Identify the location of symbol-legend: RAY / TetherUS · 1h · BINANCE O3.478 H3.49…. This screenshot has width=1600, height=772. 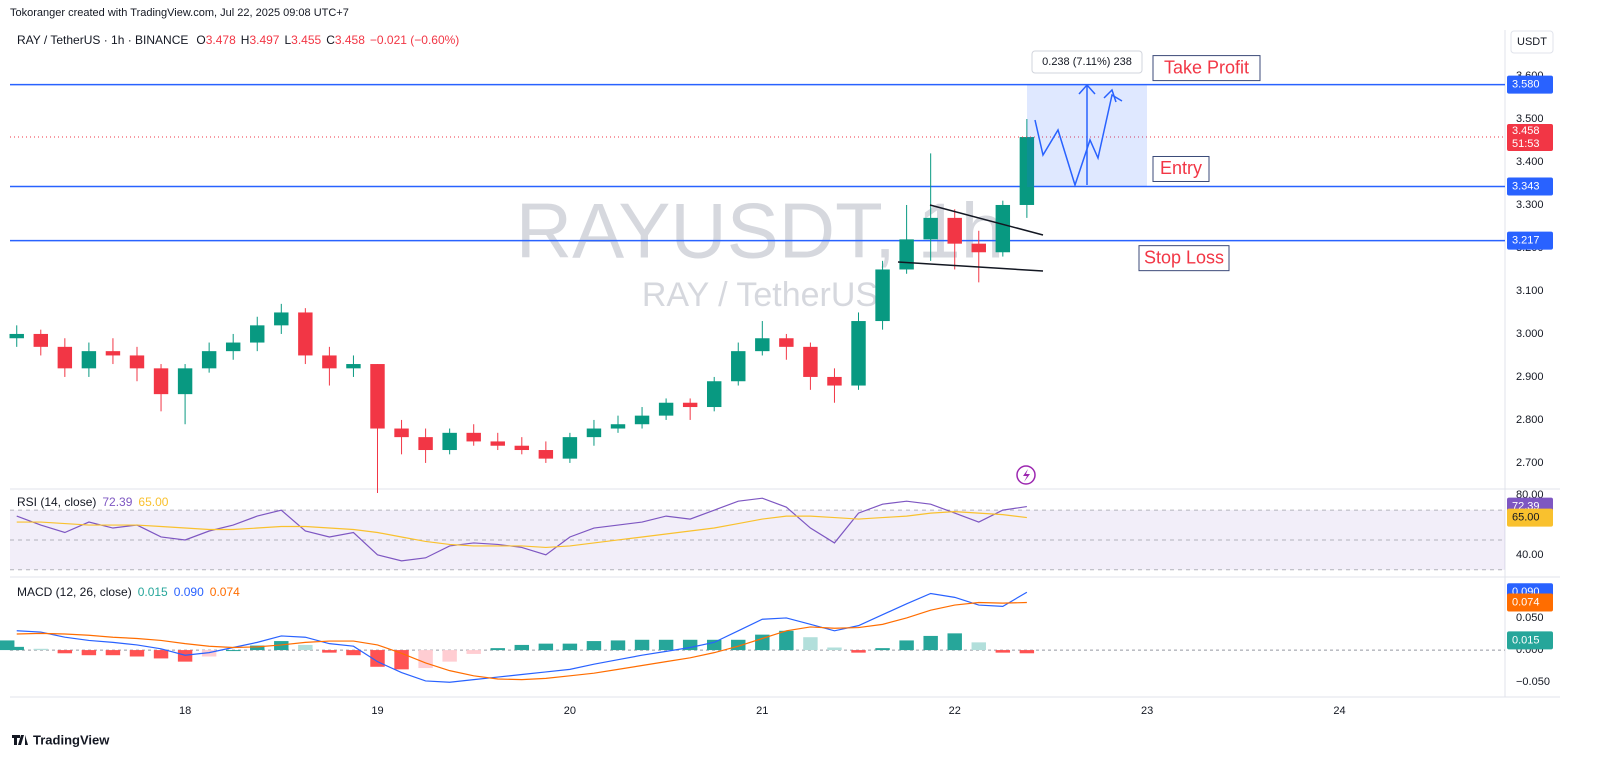
(238, 40).